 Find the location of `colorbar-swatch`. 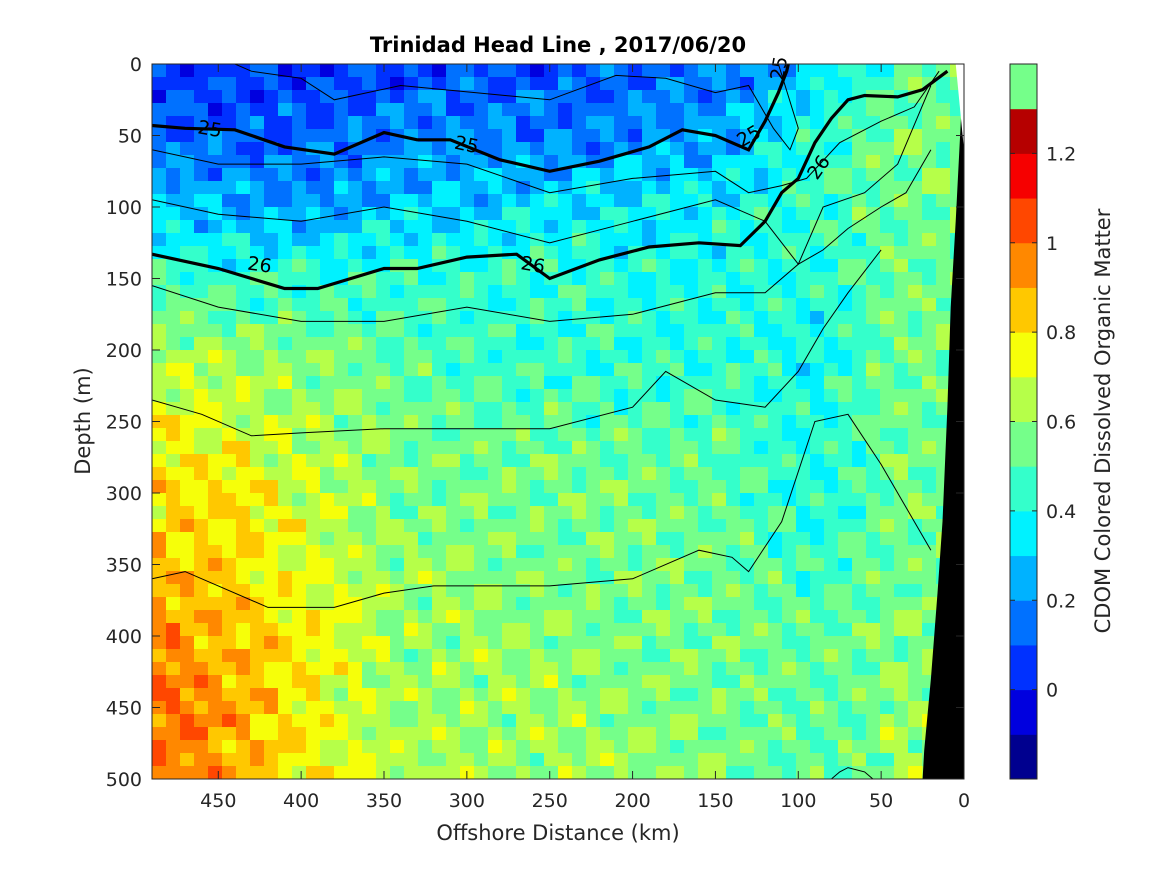

colorbar-swatch is located at coordinates (1023, 533).